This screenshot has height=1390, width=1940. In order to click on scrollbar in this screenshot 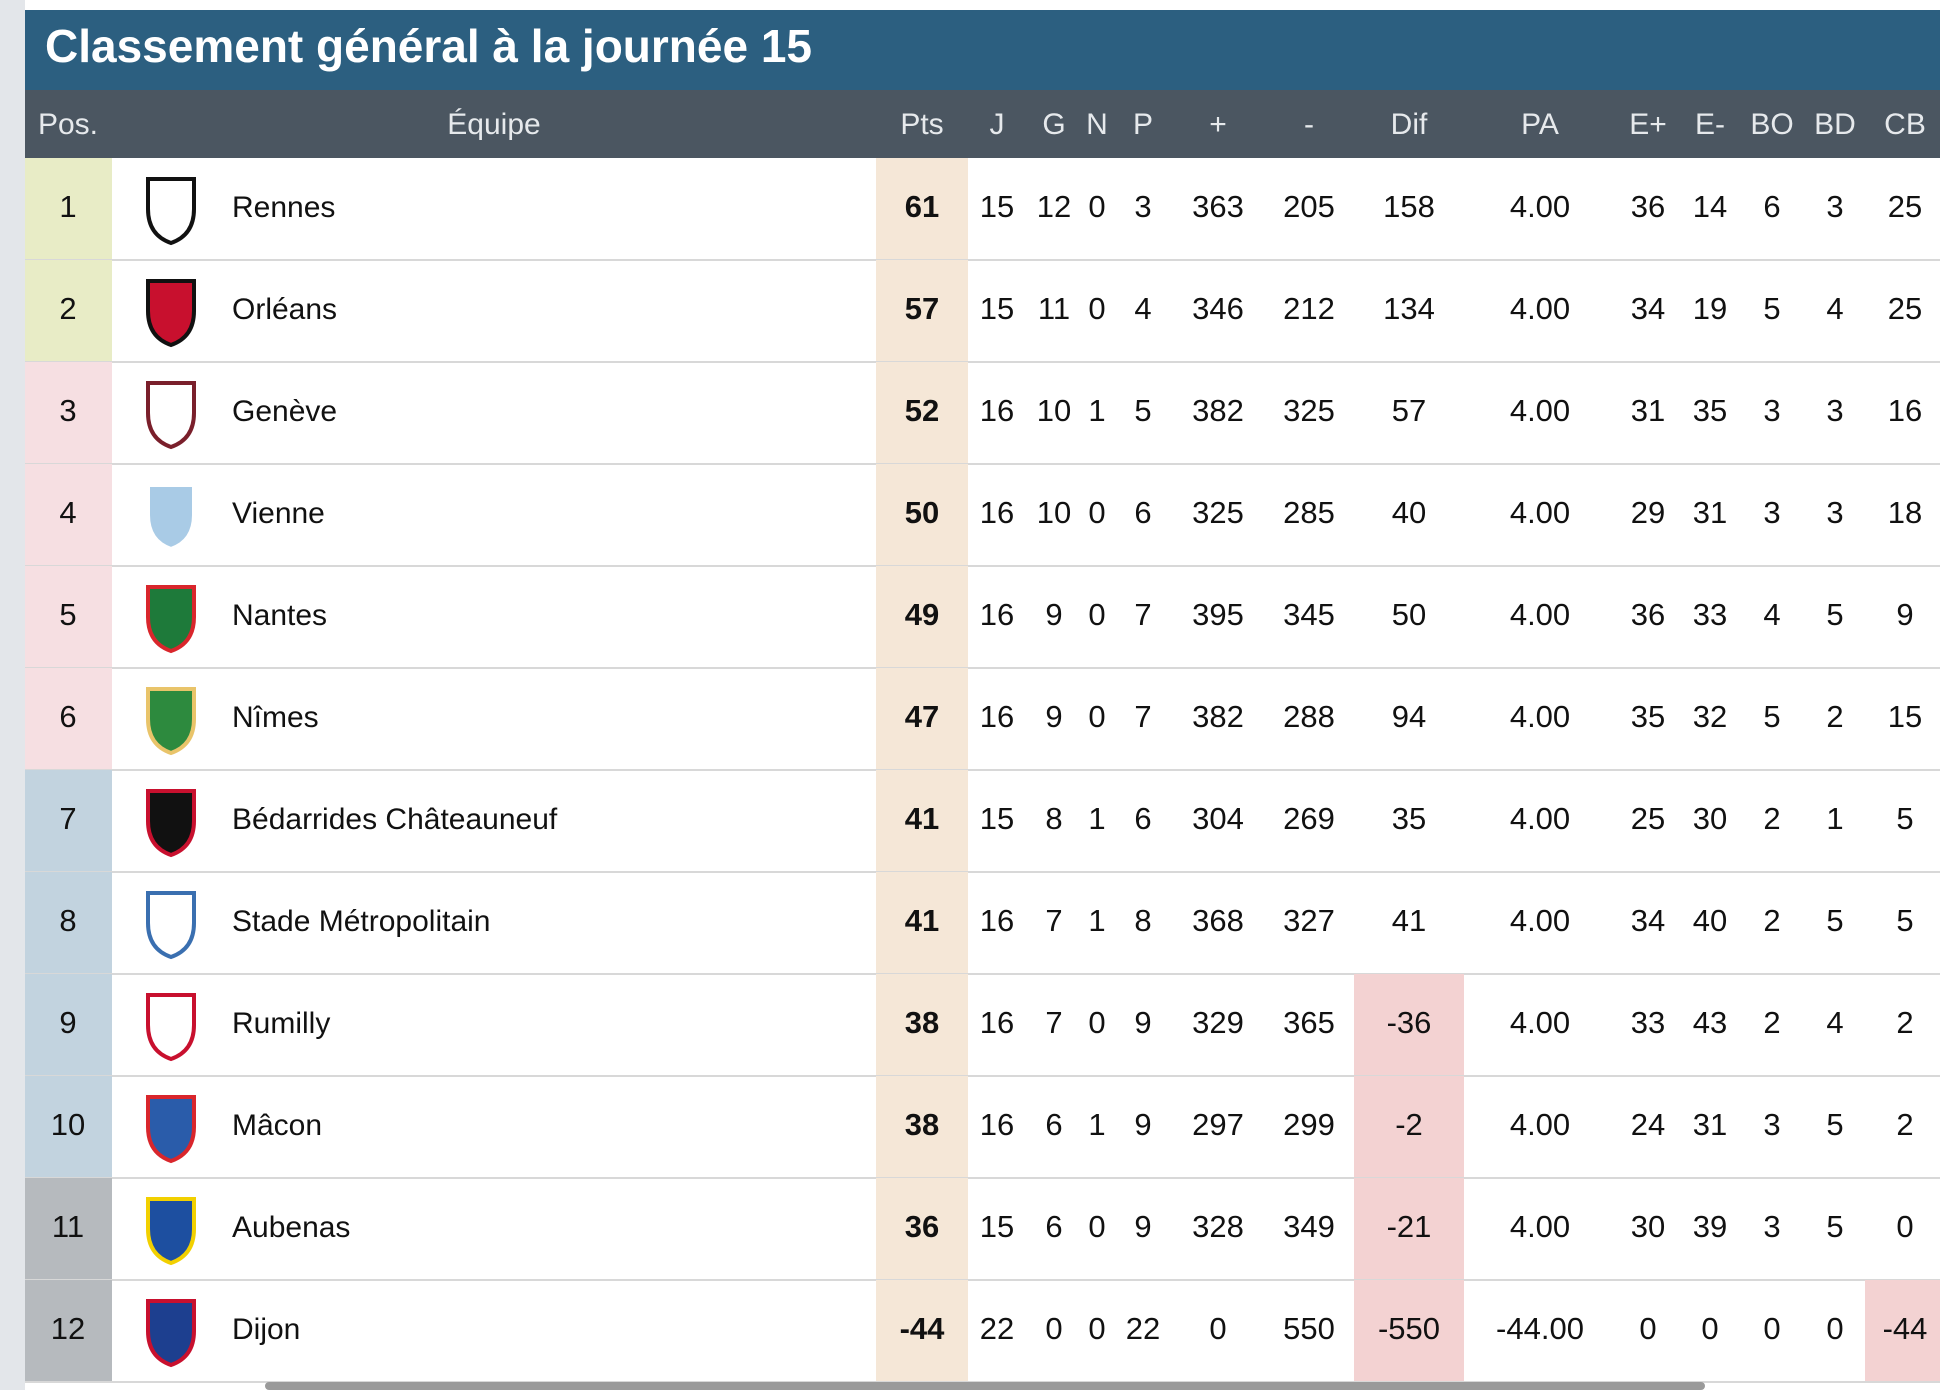, I will do `click(985, 1386)`.